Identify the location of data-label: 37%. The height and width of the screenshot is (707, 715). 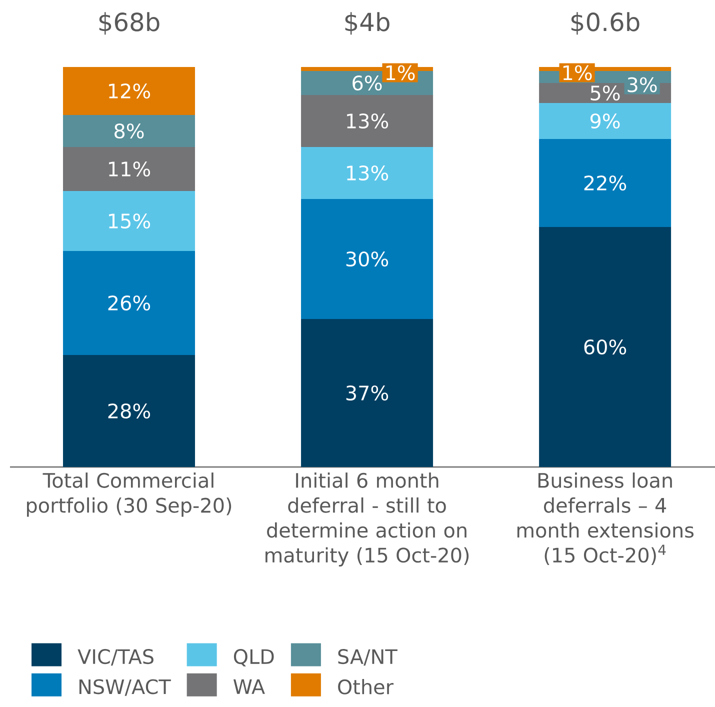
(367, 393).